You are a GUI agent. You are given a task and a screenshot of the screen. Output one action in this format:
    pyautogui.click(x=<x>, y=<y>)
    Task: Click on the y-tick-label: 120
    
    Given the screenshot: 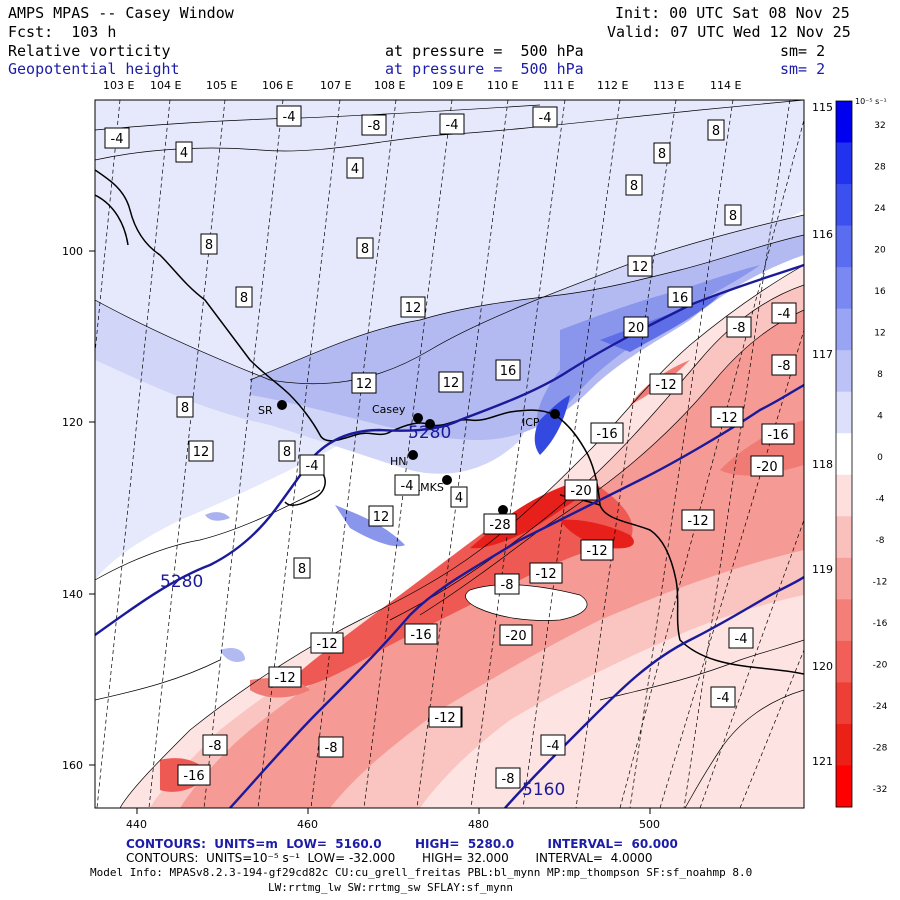 What is the action you would take?
    pyautogui.click(x=72, y=422)
    